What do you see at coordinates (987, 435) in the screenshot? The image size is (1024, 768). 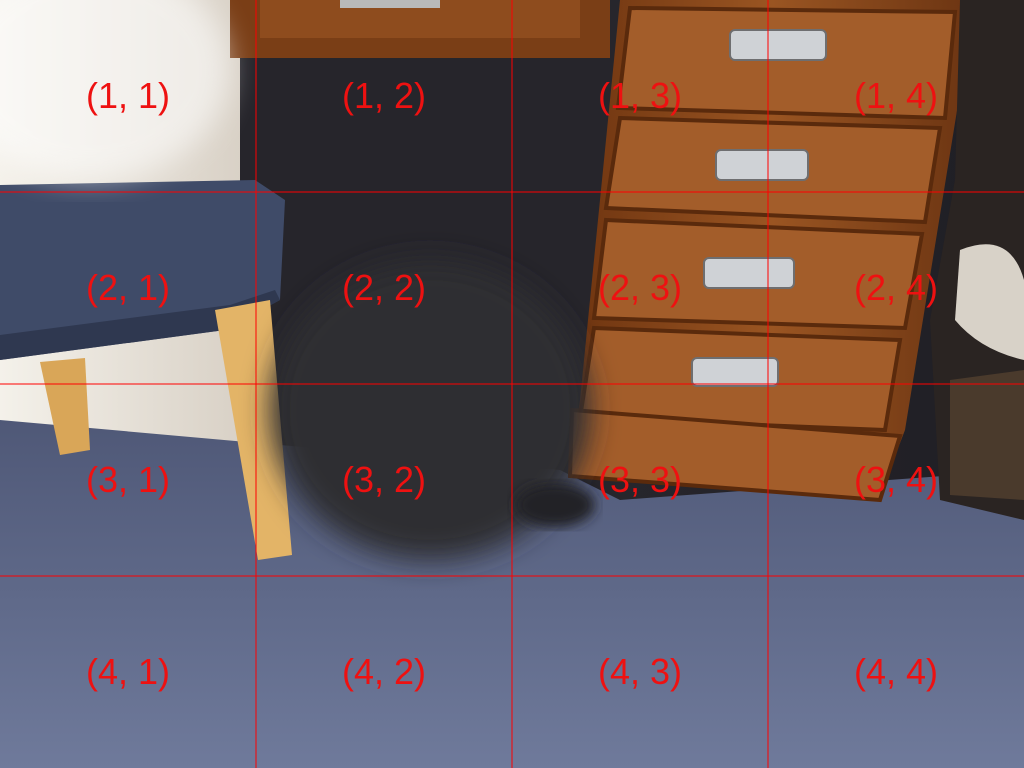 I see `bag-bottom-right` at bounding box center [987, 435].